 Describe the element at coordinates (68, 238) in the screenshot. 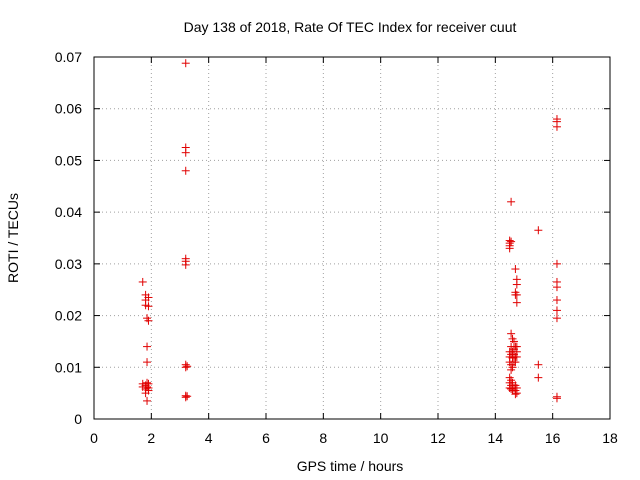

I see `y-tick-labels: 0 0.01 0.02 0.03 0.04 0.05 0.06 0.07` at that location.